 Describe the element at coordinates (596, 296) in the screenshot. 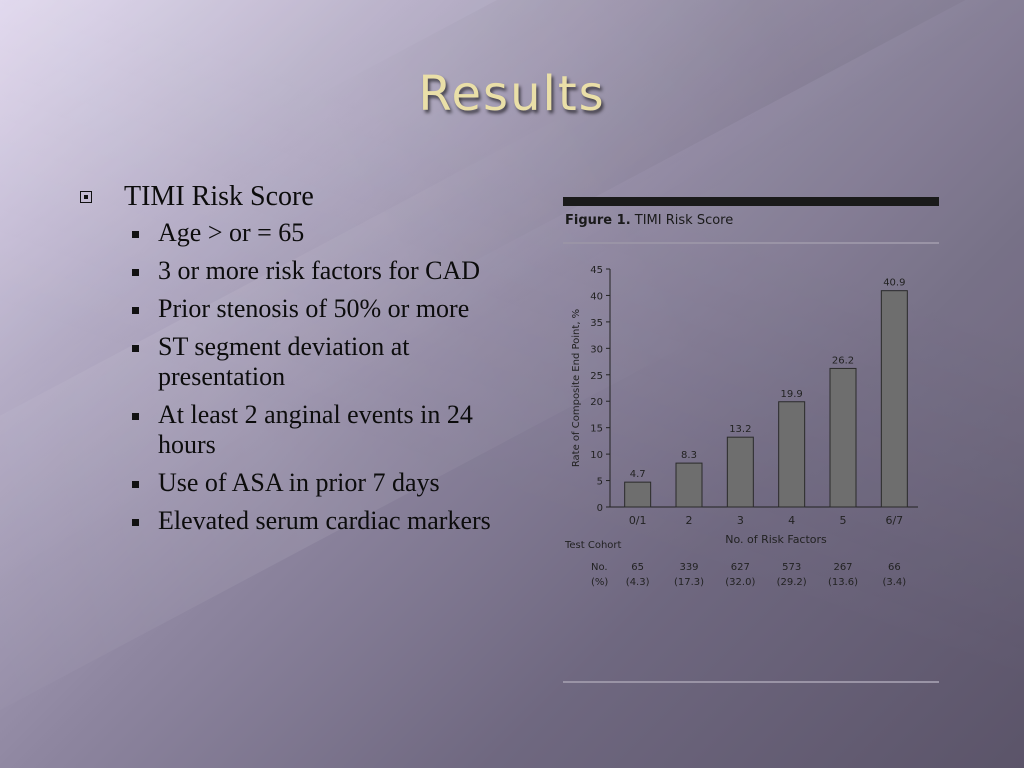

I see `y-tick-label: 40` at that location.